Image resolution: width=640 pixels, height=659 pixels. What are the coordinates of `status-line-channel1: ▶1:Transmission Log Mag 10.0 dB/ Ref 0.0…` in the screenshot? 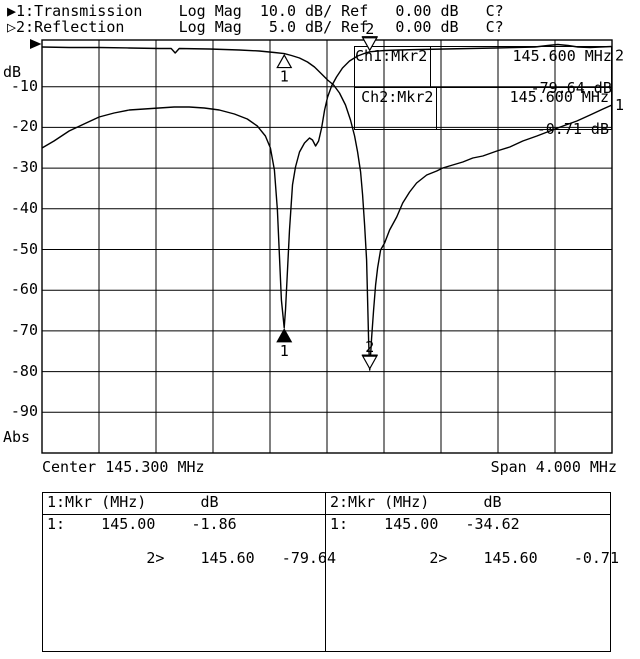 It's located at (255, 11).